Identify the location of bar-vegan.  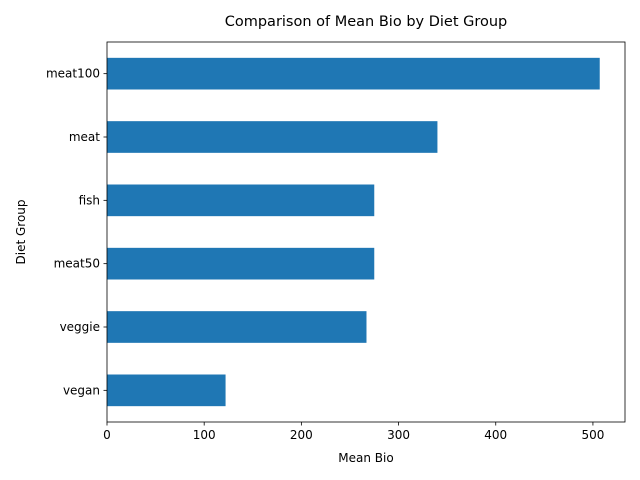
(166, 390).